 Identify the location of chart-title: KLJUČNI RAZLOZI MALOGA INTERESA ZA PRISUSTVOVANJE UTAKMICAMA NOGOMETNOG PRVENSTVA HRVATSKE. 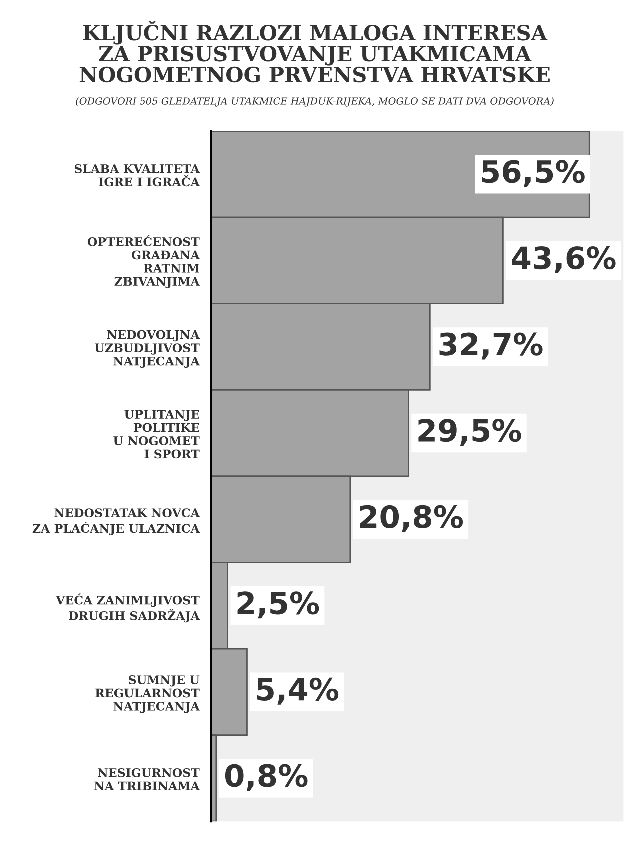
(315, 52).